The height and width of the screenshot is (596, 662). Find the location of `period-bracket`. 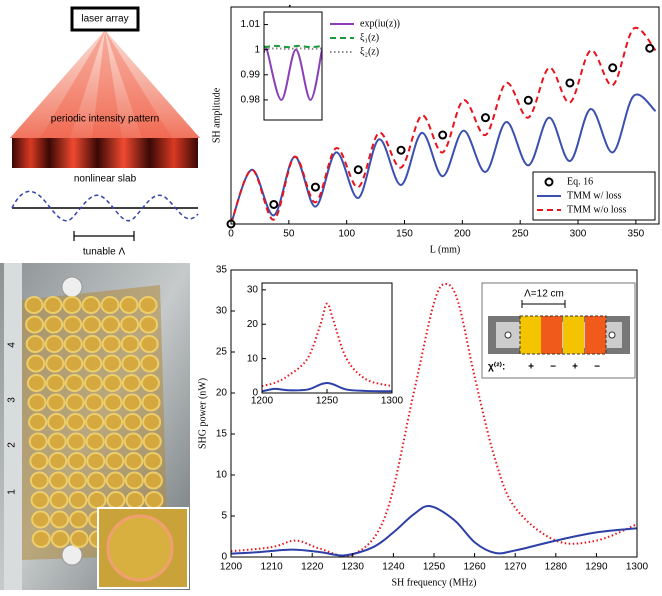

period-bracket is located at coordinates (543, 304).